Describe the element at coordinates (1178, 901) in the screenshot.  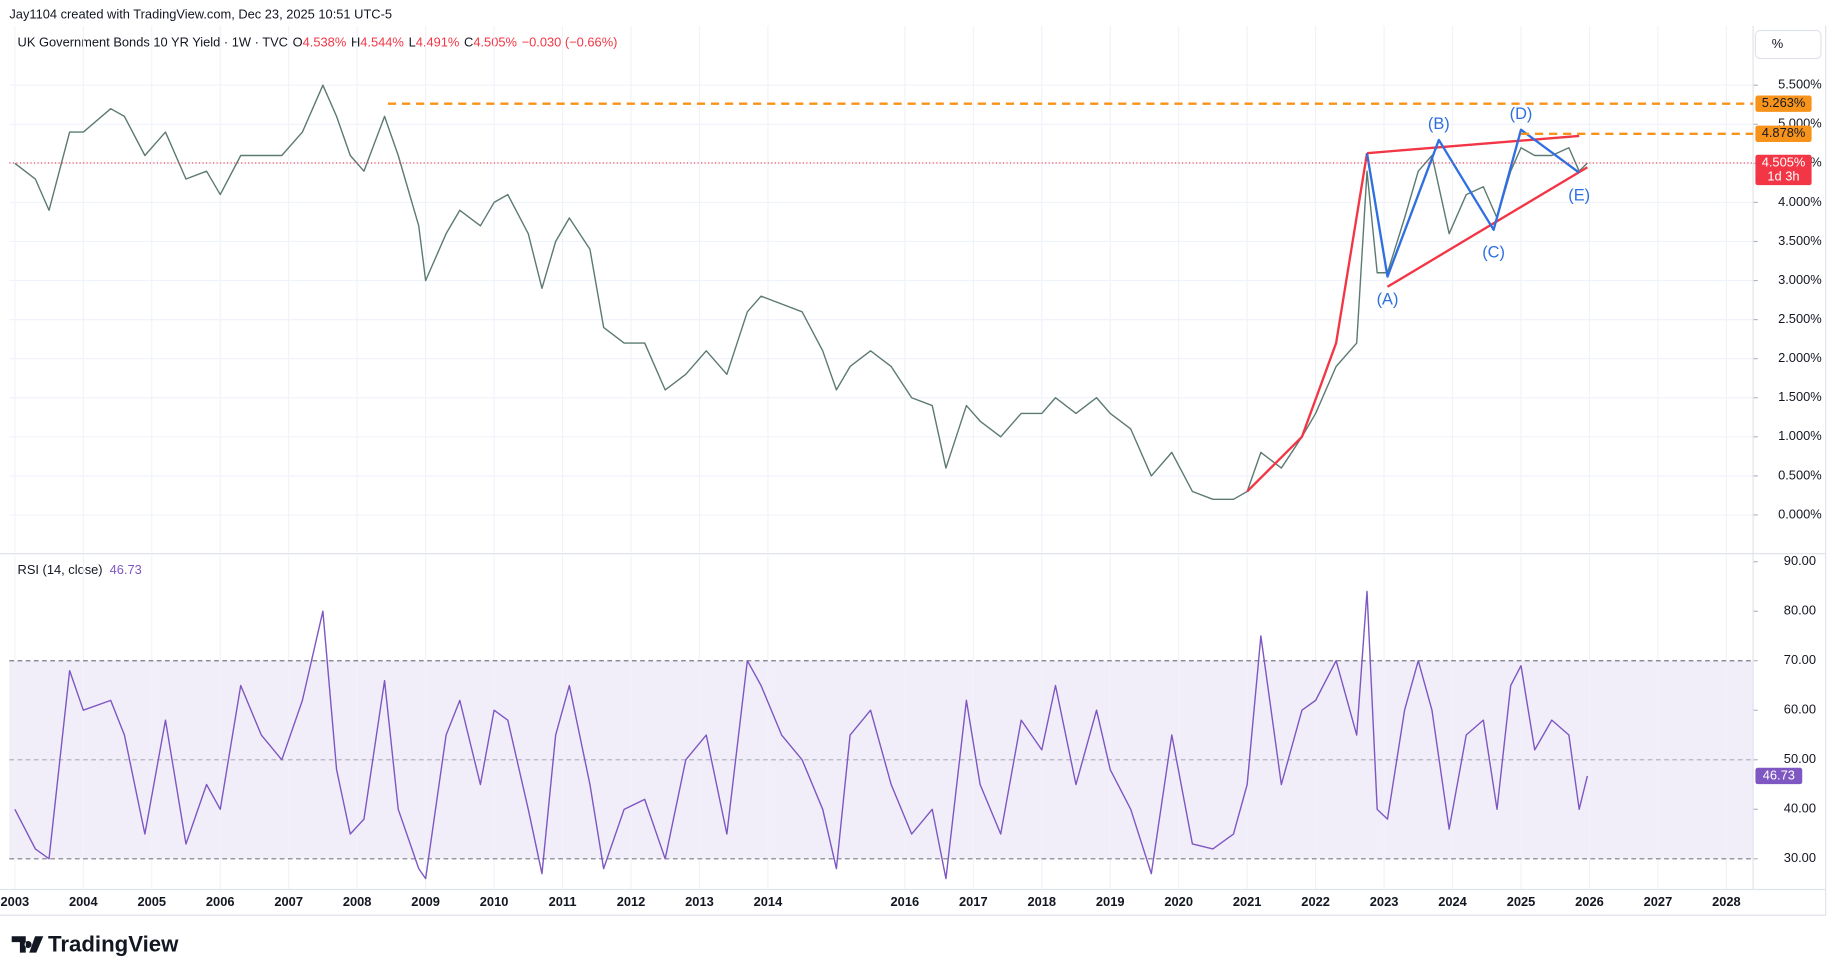
I see `x-tick-label: 2020` at that location.